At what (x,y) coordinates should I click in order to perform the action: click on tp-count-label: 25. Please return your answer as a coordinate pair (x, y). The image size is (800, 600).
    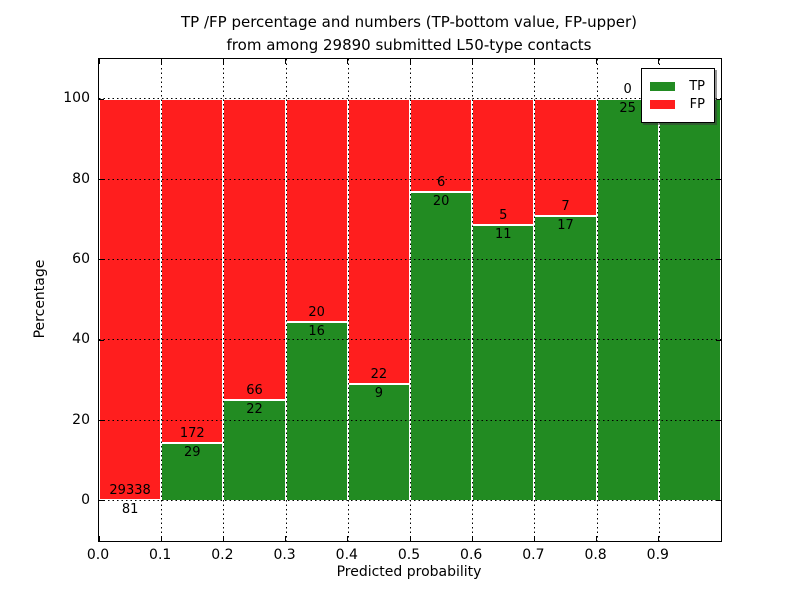
    Looking at the image, I should click on (627, 109).